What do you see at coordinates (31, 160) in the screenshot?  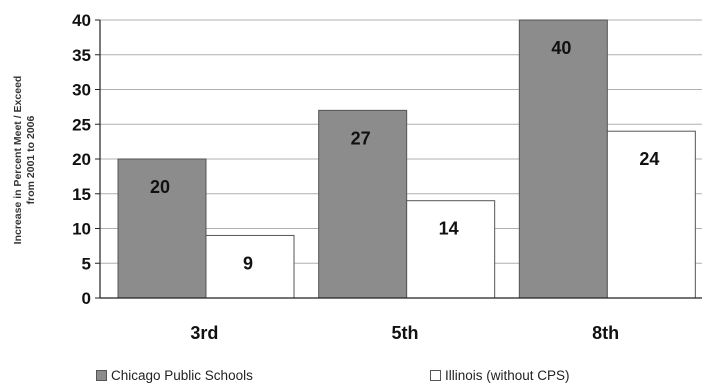 I see `y-axis-label-line-2: from 2001 to 2006` at bounding box center [31, 160].